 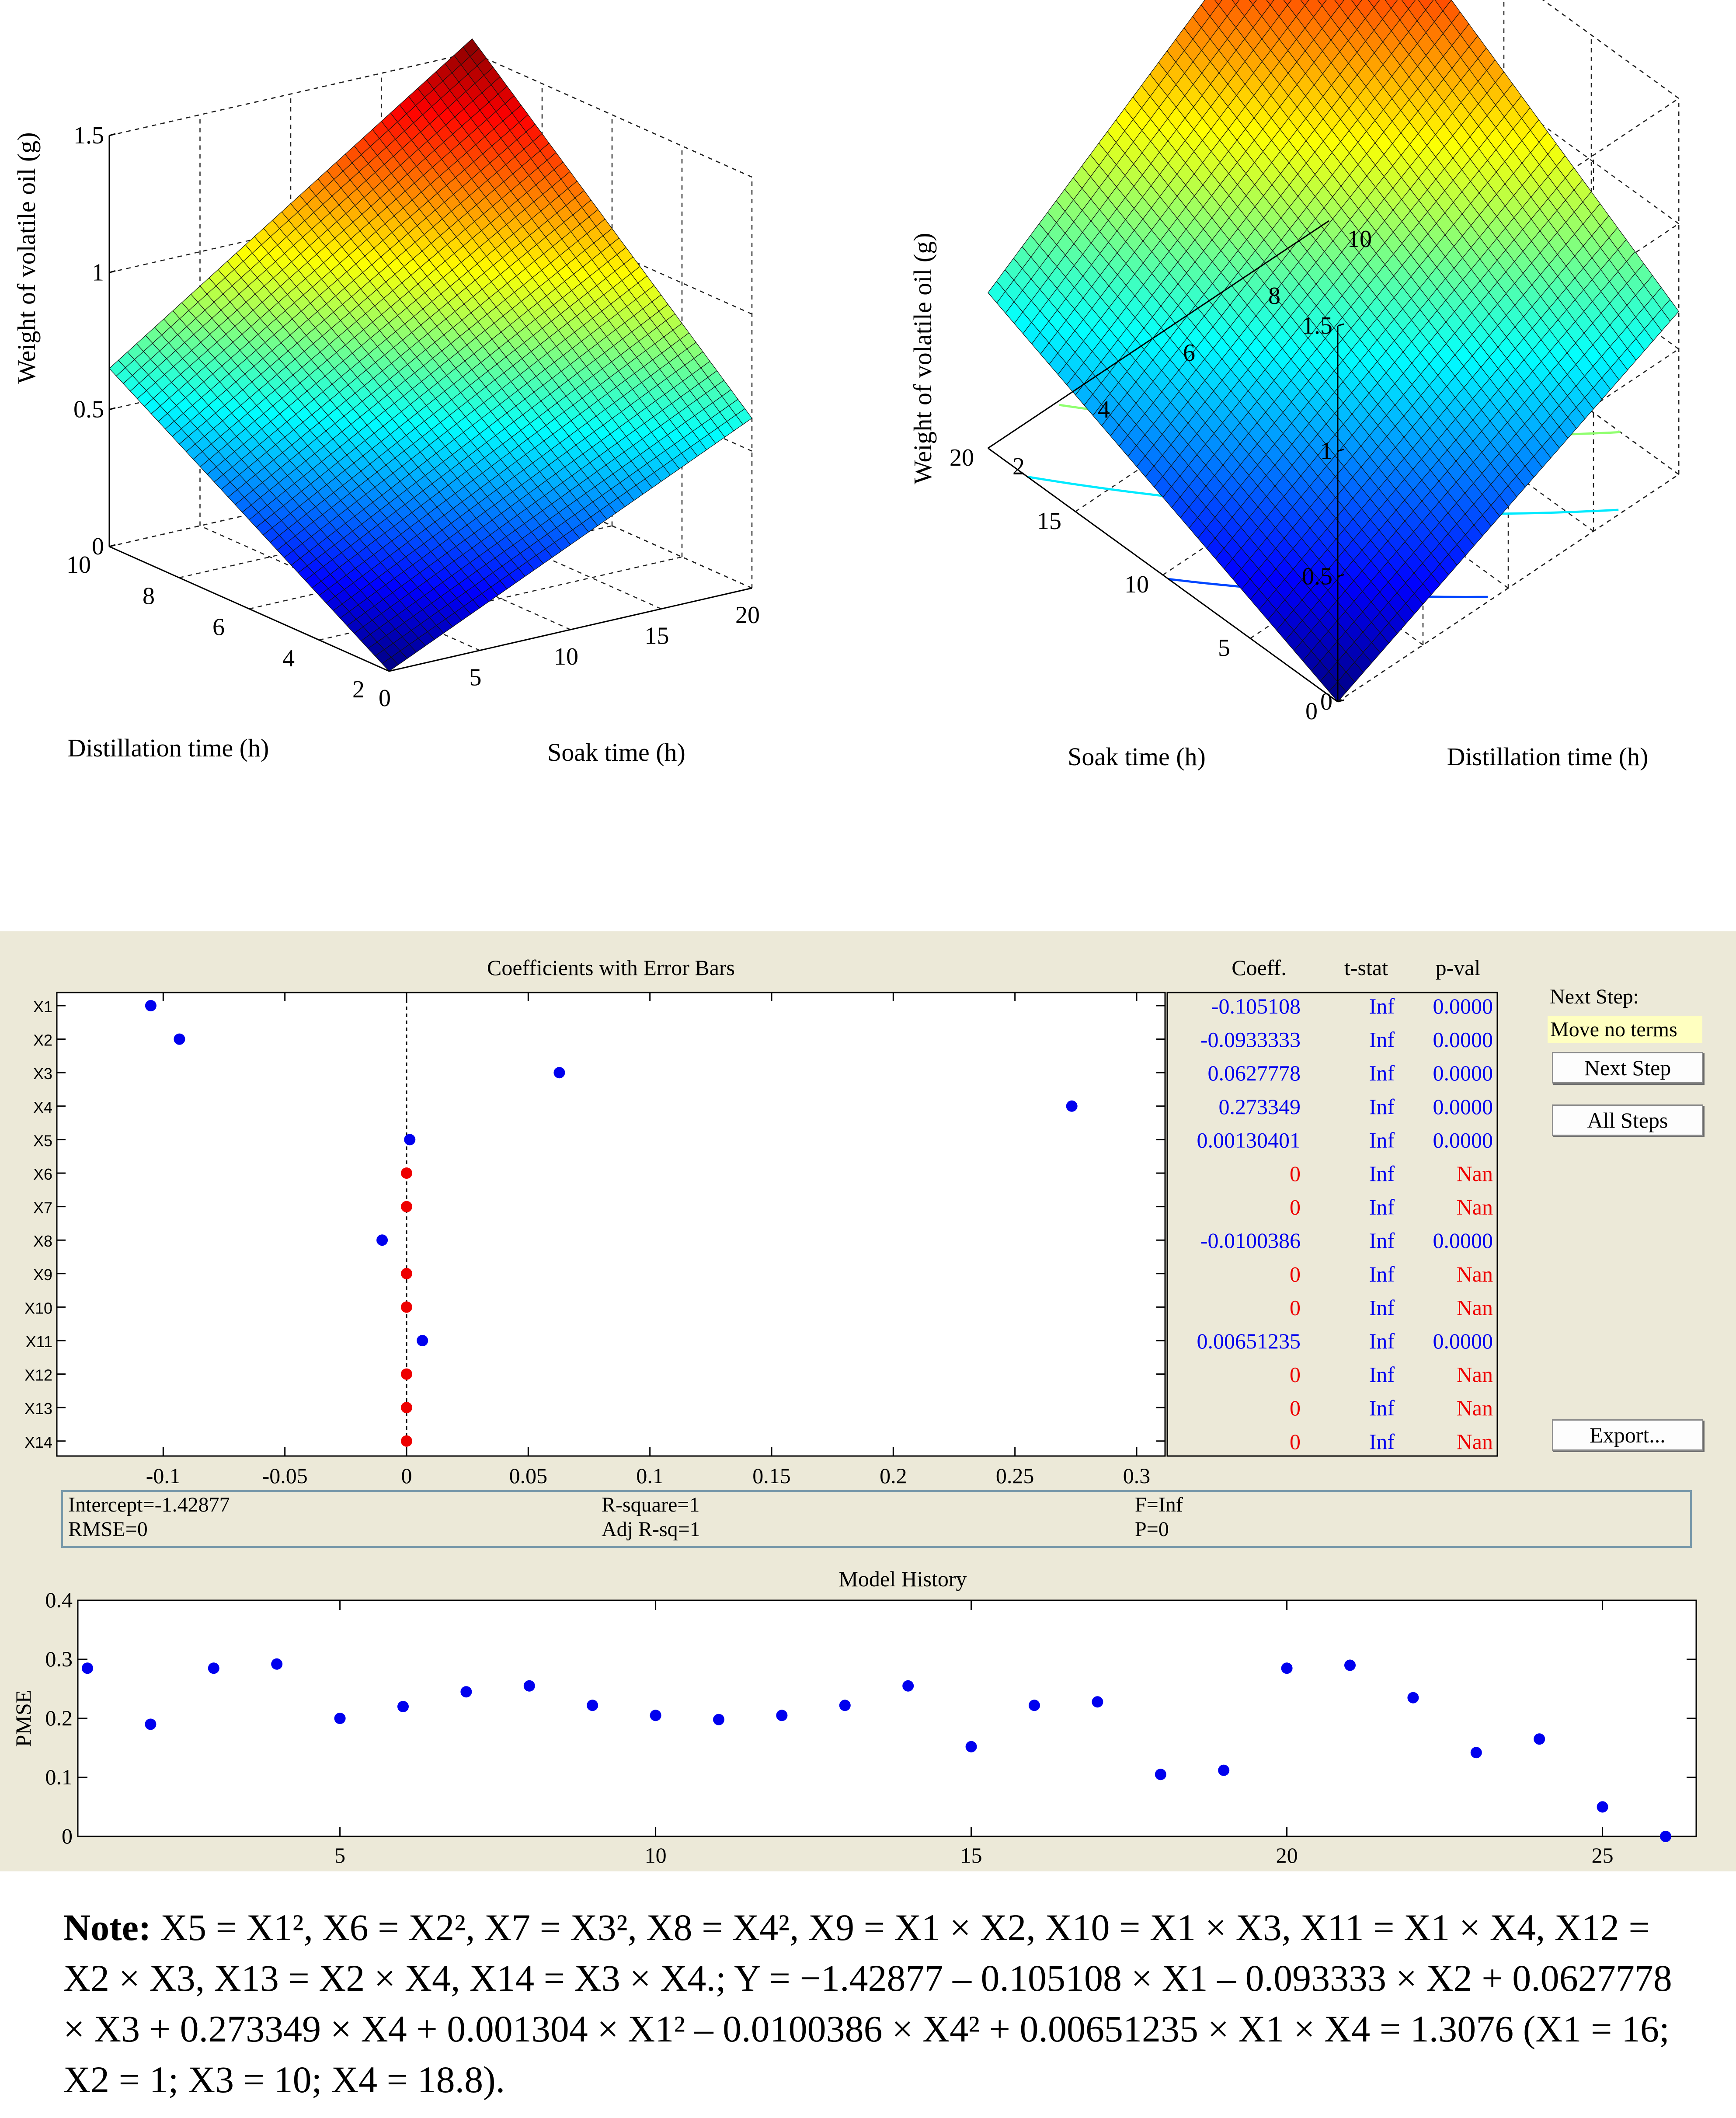 What do you see at coordinates (23, 1718) in the screenshot?
I see `history-y-label: PMSE` at bounding box center [23, 1718].